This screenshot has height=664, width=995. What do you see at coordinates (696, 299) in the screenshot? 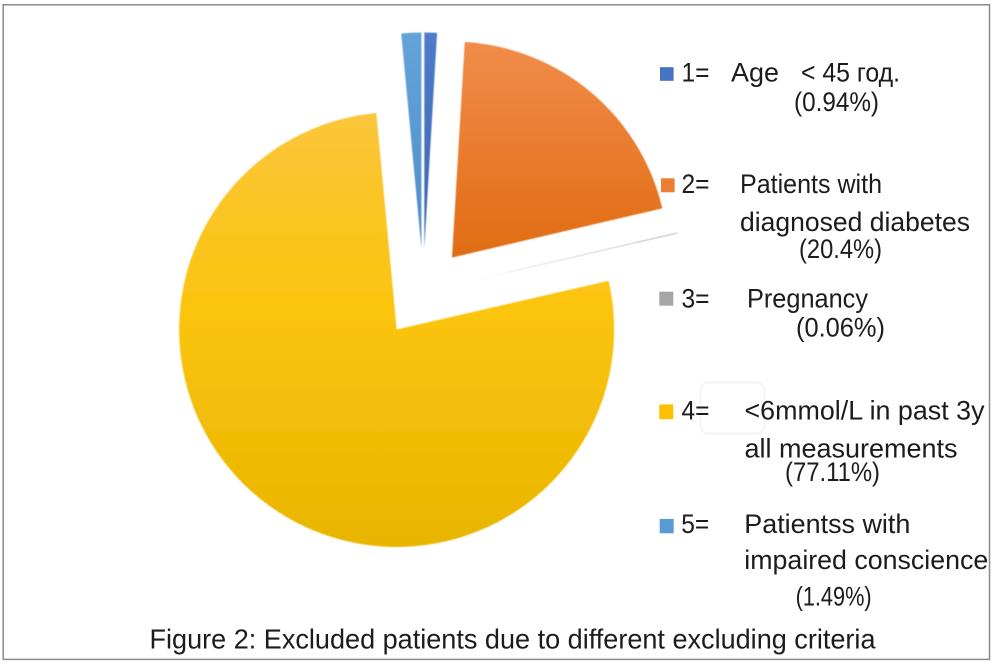
I see `svg-text: 3=` at bounding box center [696, 299].